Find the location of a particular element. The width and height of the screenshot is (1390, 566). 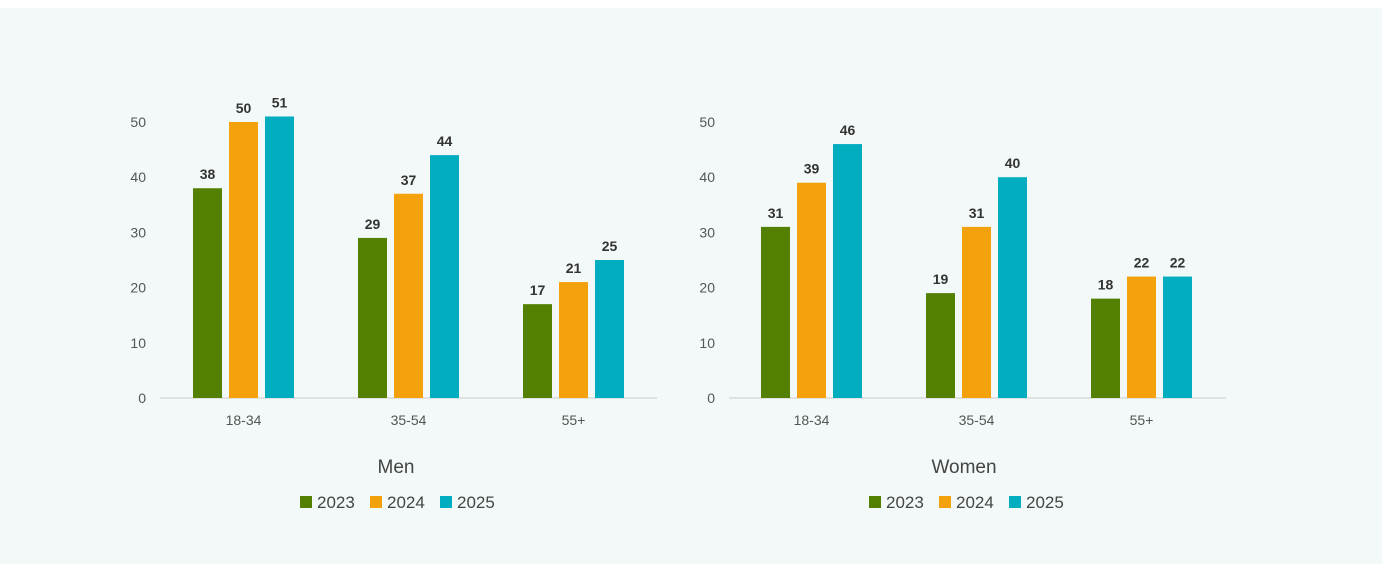

data-label: 46 is located at coordinates (848, 130).